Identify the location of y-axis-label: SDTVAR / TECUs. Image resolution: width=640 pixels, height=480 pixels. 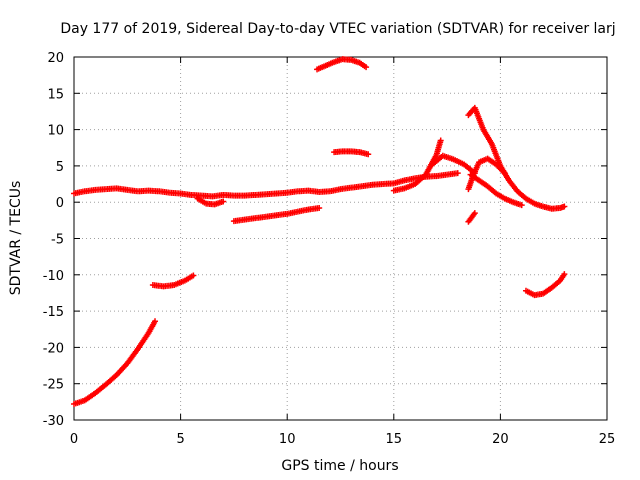
(16, 238).